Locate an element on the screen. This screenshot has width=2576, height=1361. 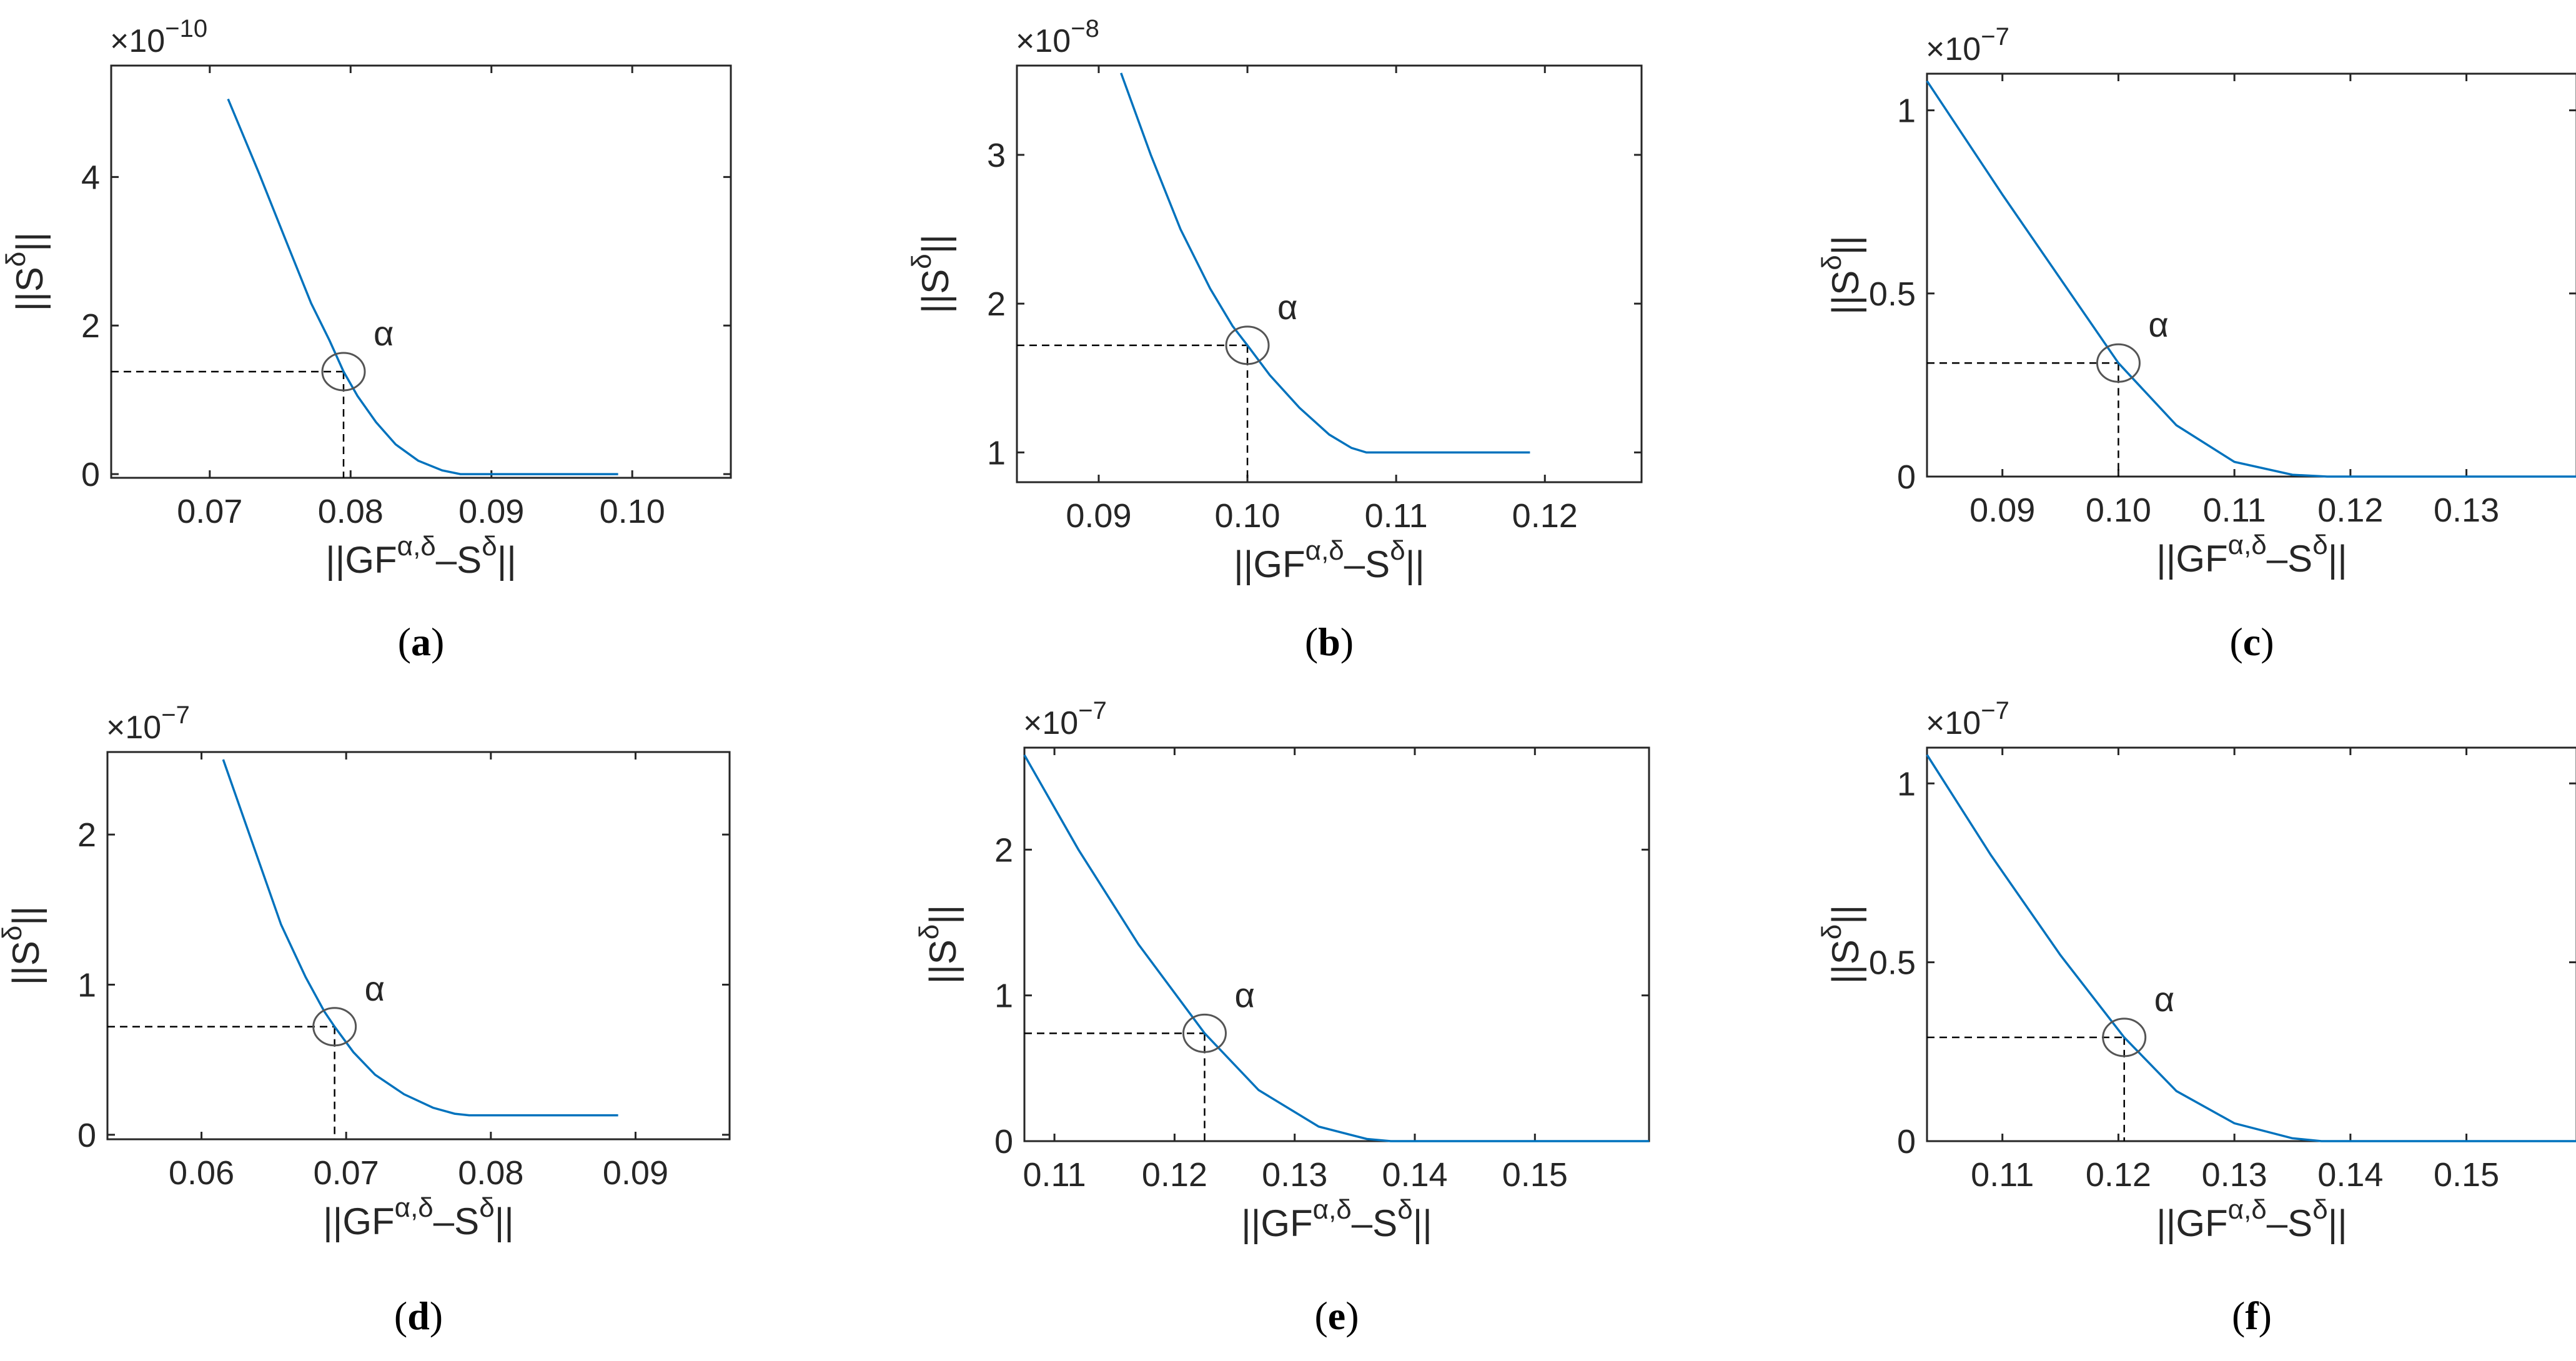
panel-caption: (e) is located at coordinates (1336, 1316).